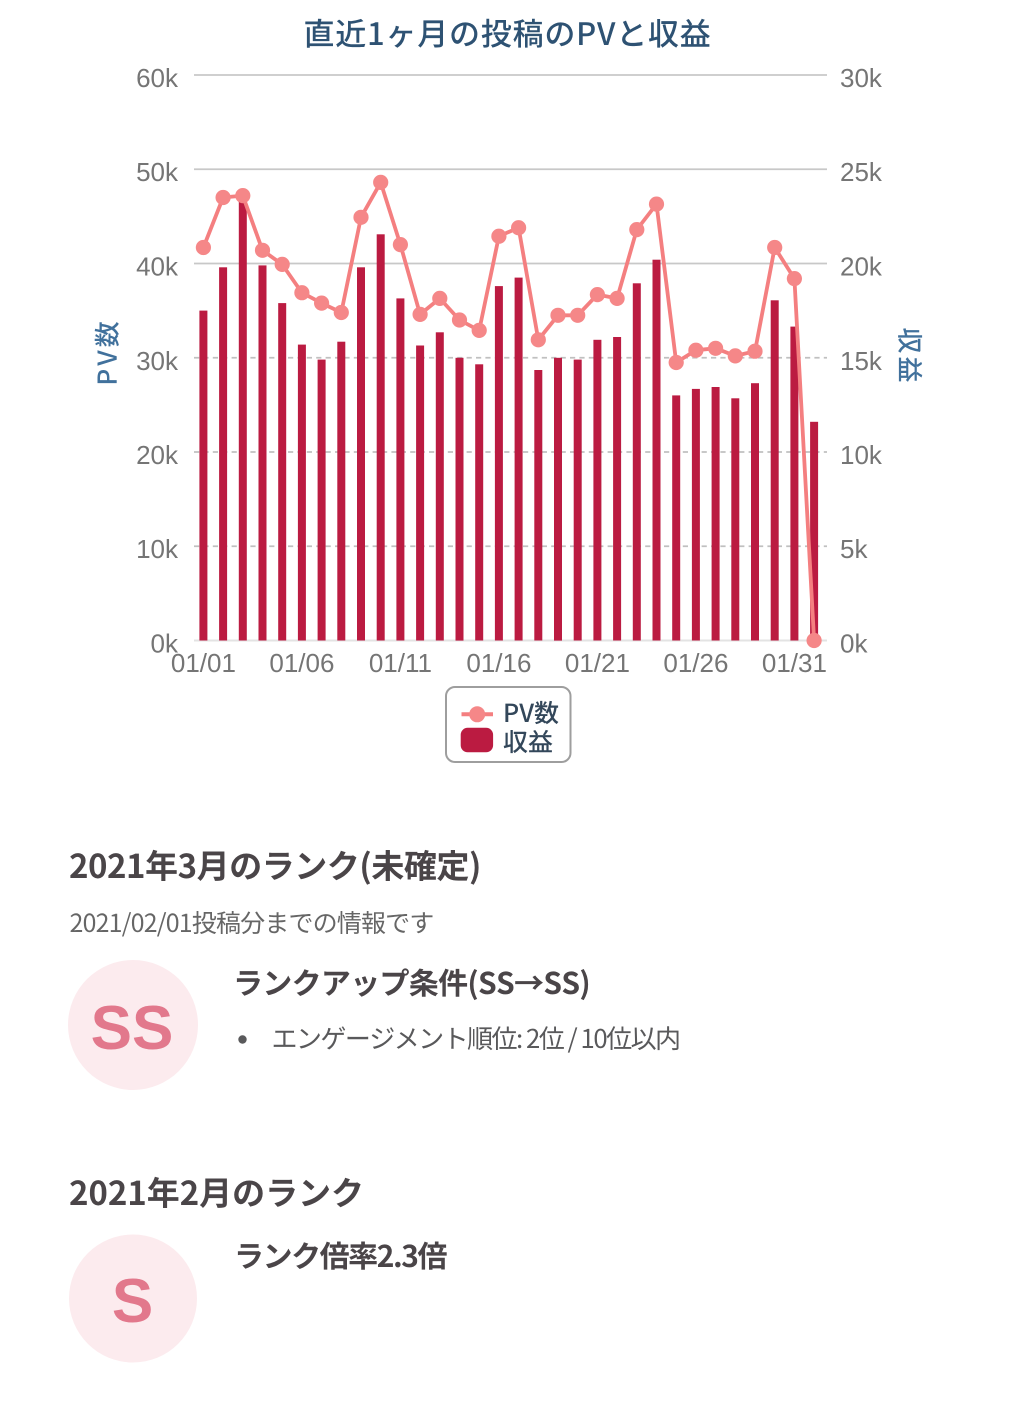  I want to click on svg-text: 25k, so click(861, 172).